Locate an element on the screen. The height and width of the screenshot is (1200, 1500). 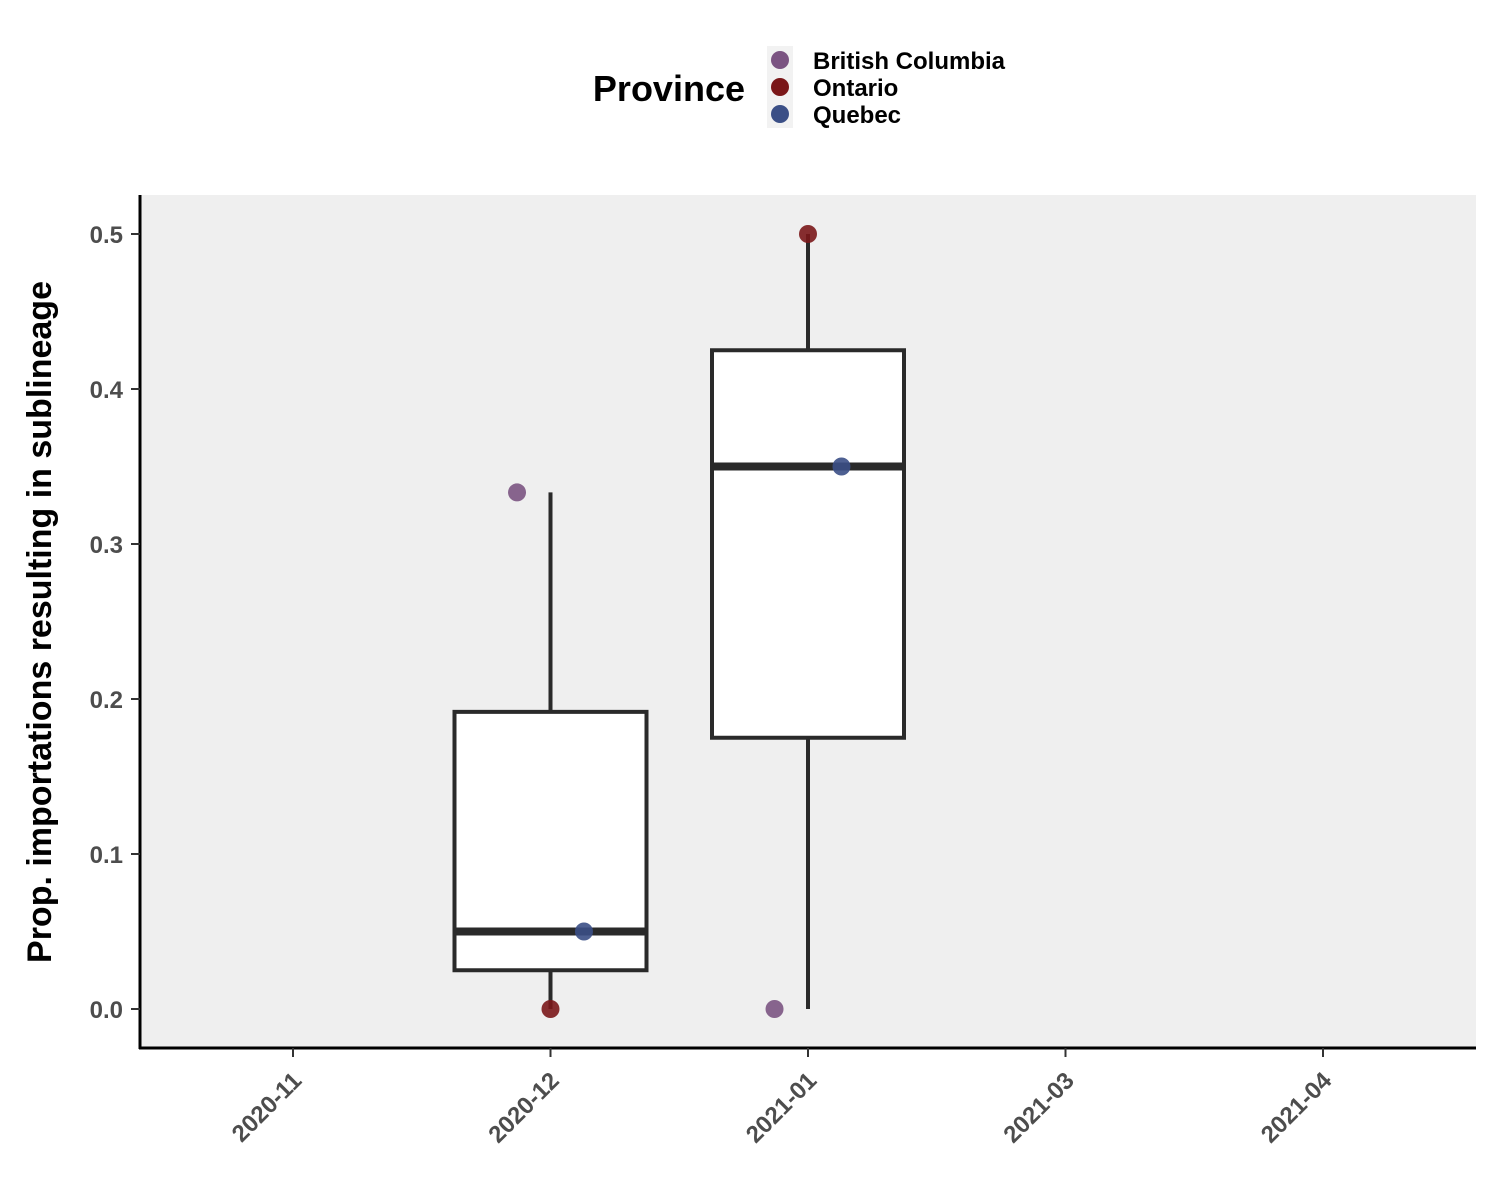
legend-key-british-columbia is located at coordinates (780, 60).